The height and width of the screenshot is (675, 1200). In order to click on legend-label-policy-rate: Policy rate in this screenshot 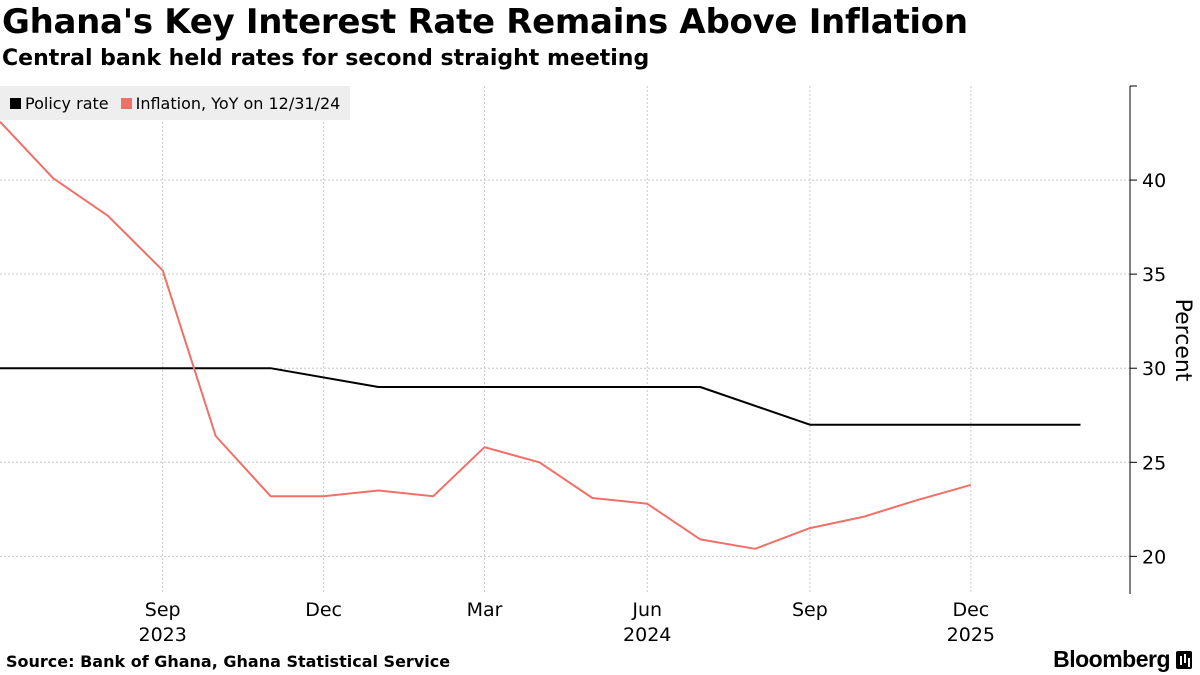, I will do `click(67, 103)`.